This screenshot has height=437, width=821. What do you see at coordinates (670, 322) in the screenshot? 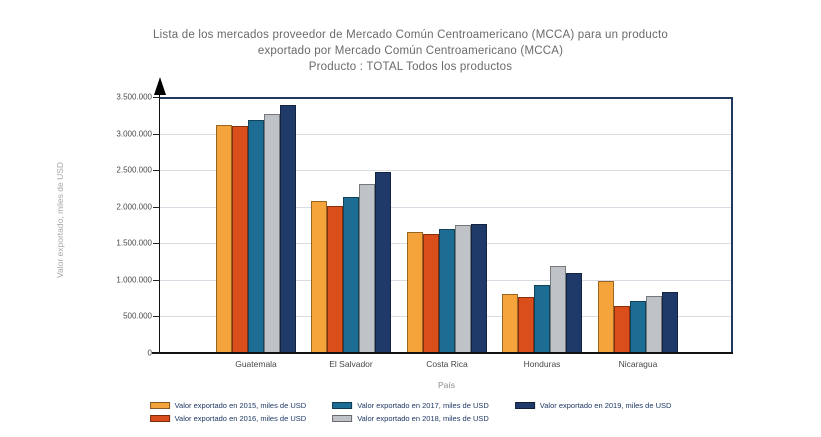
I see `bar-nicaragua-2019` at bounding box center [670, 322].